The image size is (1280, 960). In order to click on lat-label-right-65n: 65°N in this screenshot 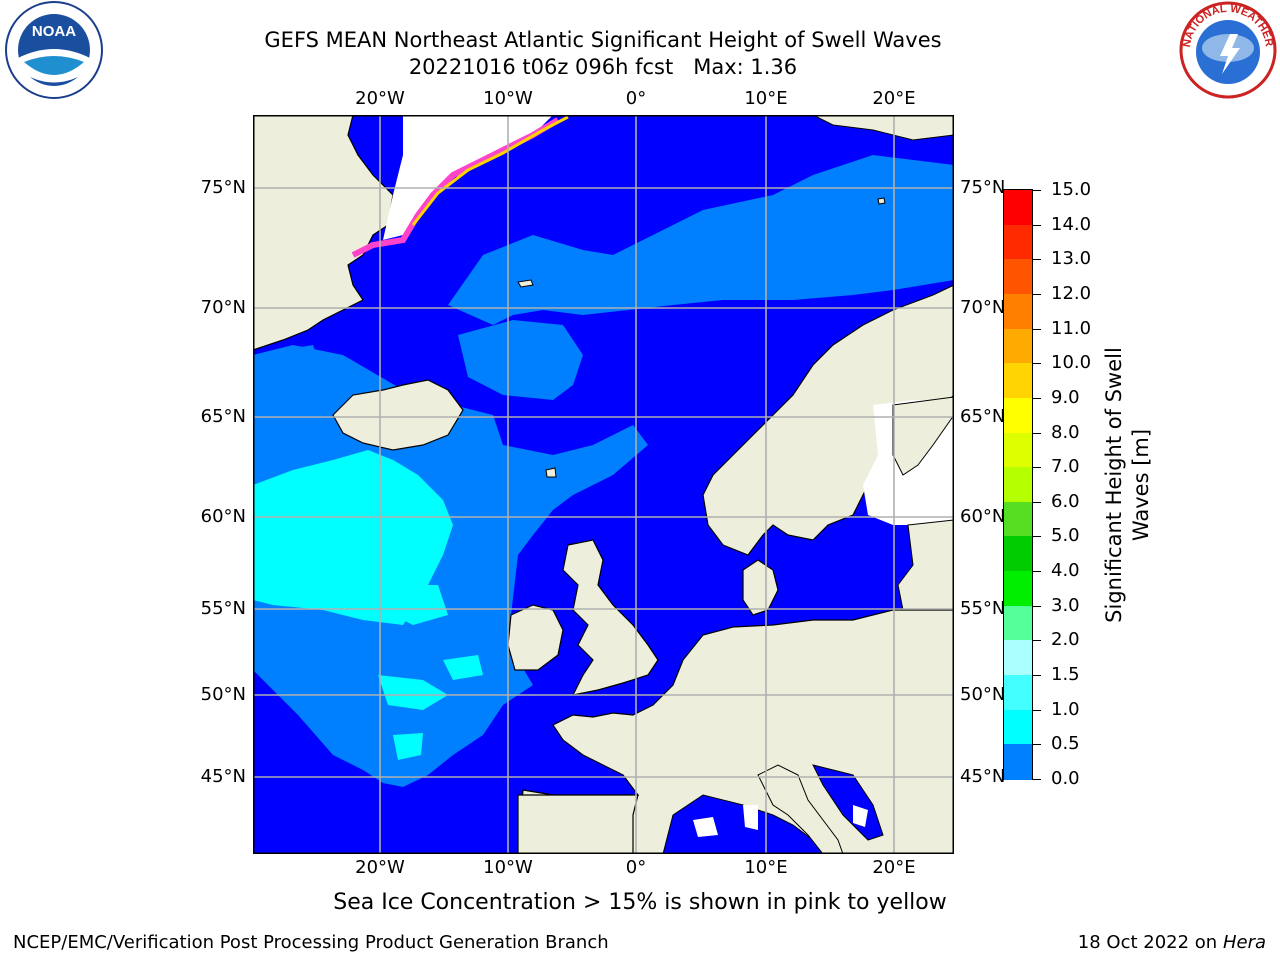, I will do `click(983, 416)`.